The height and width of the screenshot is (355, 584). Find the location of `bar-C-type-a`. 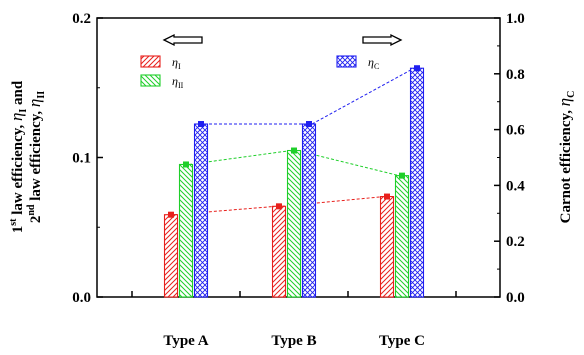

bar-C-type-a is located at coordinates (201, 210).